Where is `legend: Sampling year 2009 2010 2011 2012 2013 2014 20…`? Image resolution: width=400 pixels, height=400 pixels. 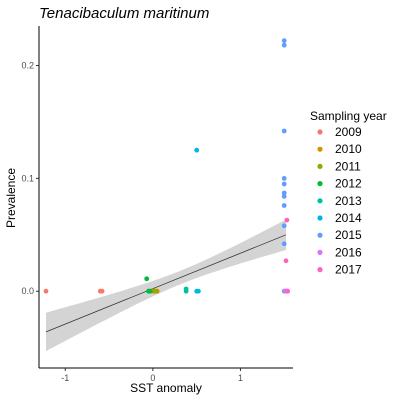 legend: Sampling year 2009 2010 2011 2012 2013 2014 20… is located at coordinates (348, 193).